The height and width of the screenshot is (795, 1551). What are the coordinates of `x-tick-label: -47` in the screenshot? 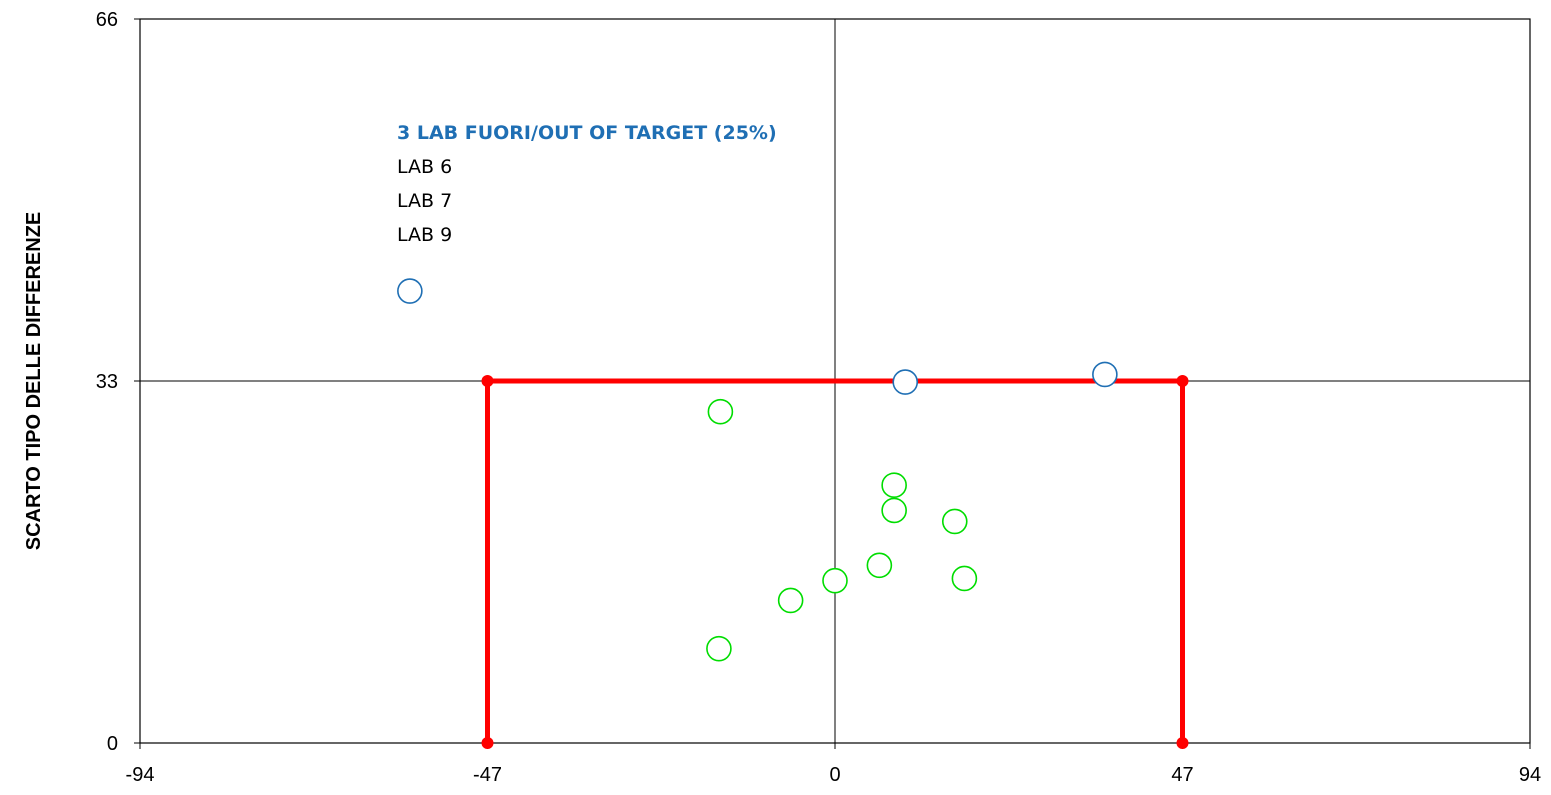 It's located at (487, 775).